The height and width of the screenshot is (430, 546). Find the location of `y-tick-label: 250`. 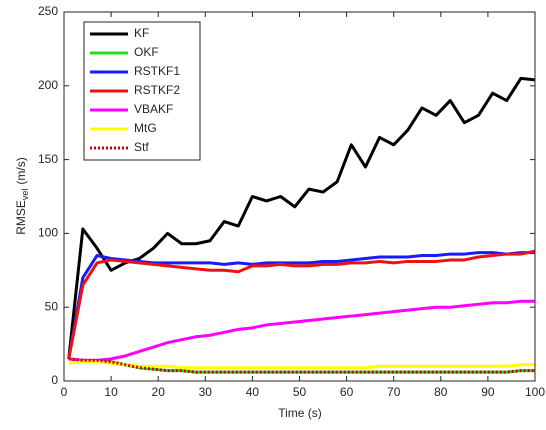

y-tick-label: 250 is located at coordinates (48, 11).